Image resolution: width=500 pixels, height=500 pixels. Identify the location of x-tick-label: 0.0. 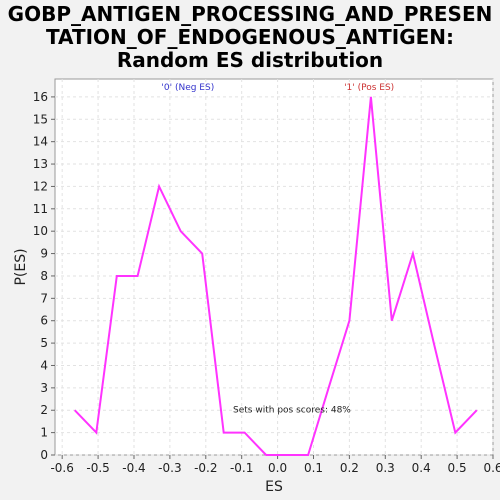
(277, 468).